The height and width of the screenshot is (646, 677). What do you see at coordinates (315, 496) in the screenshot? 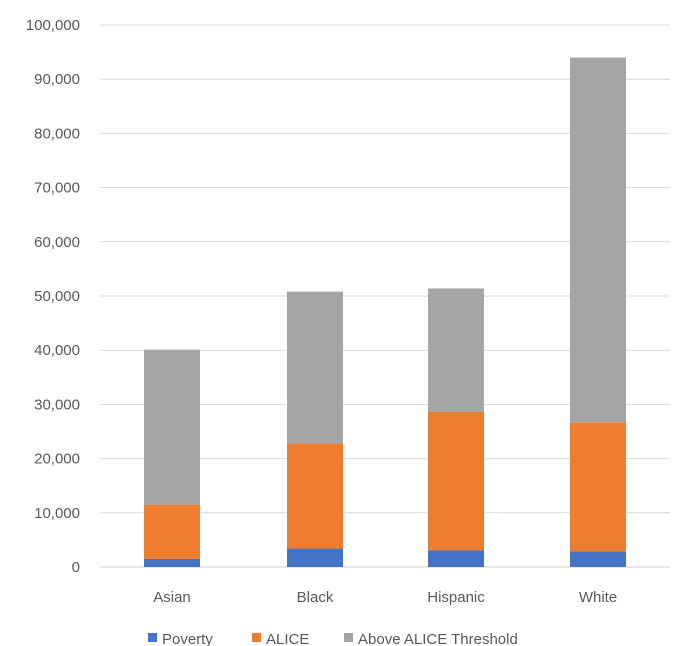
I see `bar-alice-black` at bounding box center [315, 496].